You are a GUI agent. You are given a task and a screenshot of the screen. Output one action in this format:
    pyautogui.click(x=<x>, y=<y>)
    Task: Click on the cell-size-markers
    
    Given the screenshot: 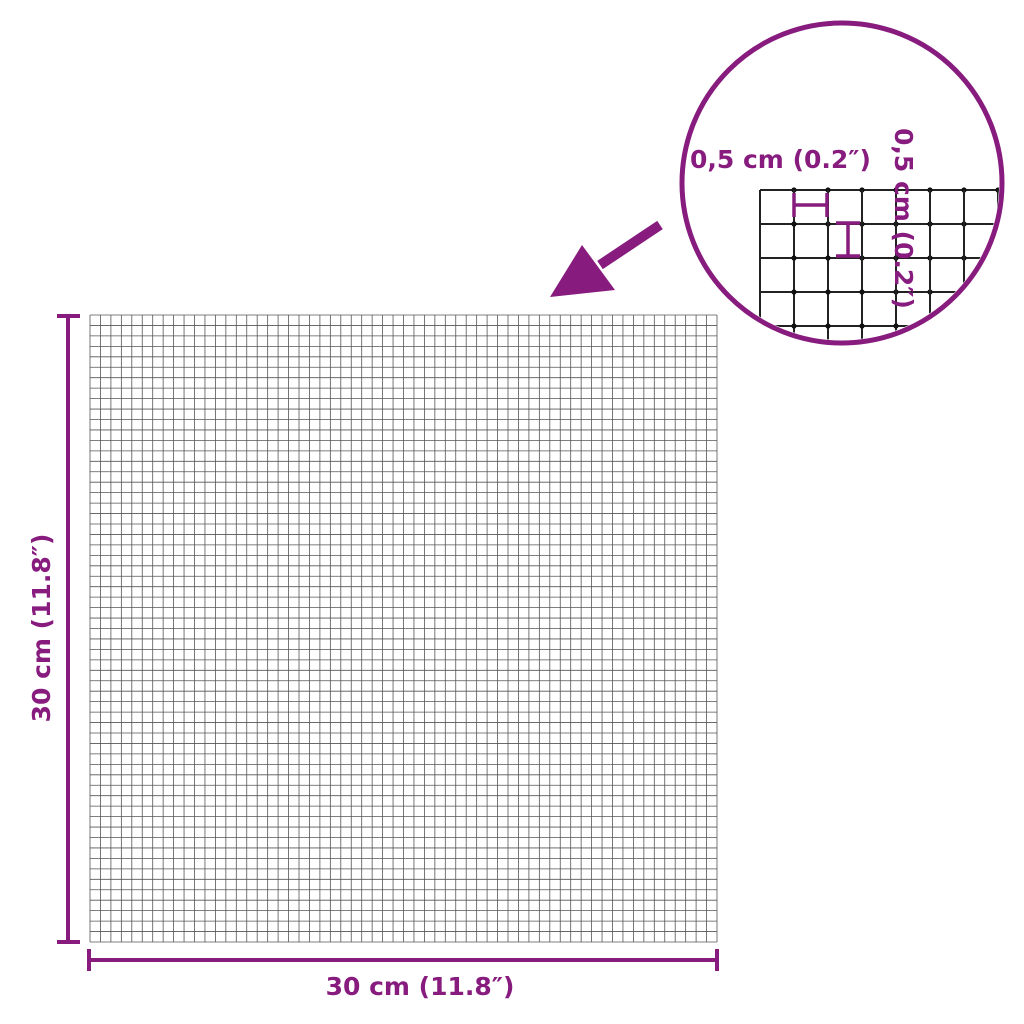 What is the action you would take?
    pyautogui.click(x=826, y=225)
    